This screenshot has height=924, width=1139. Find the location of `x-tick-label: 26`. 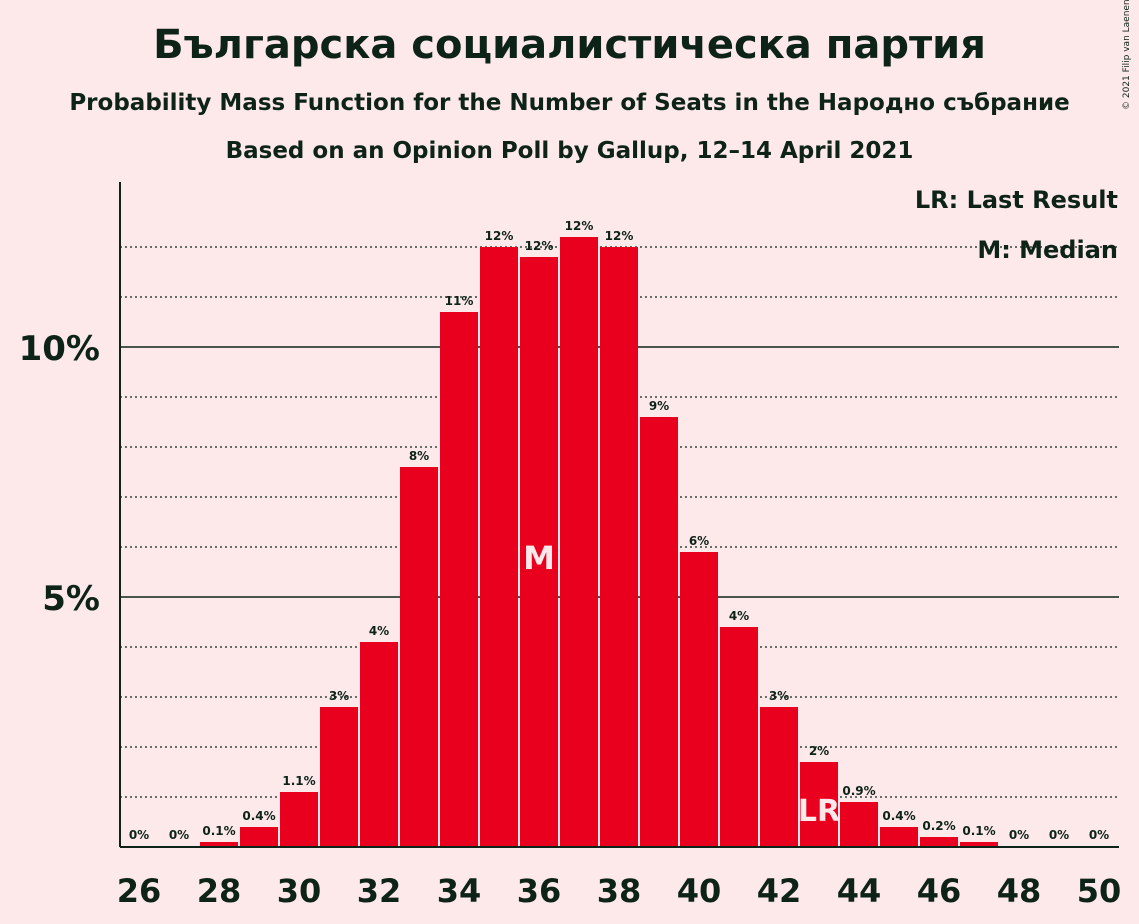

x-tick-label: 26 is located at coordinates (139, 891).